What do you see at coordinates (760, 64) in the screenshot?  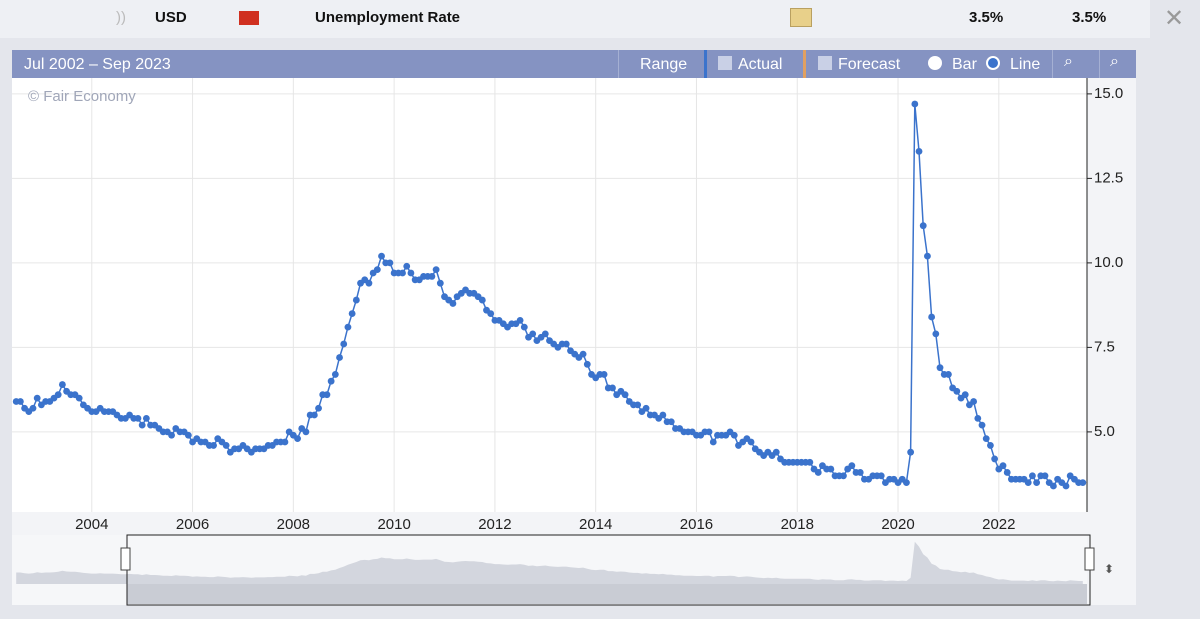 I see `actual-toggle: Actual` at bounding box center [760, 64].